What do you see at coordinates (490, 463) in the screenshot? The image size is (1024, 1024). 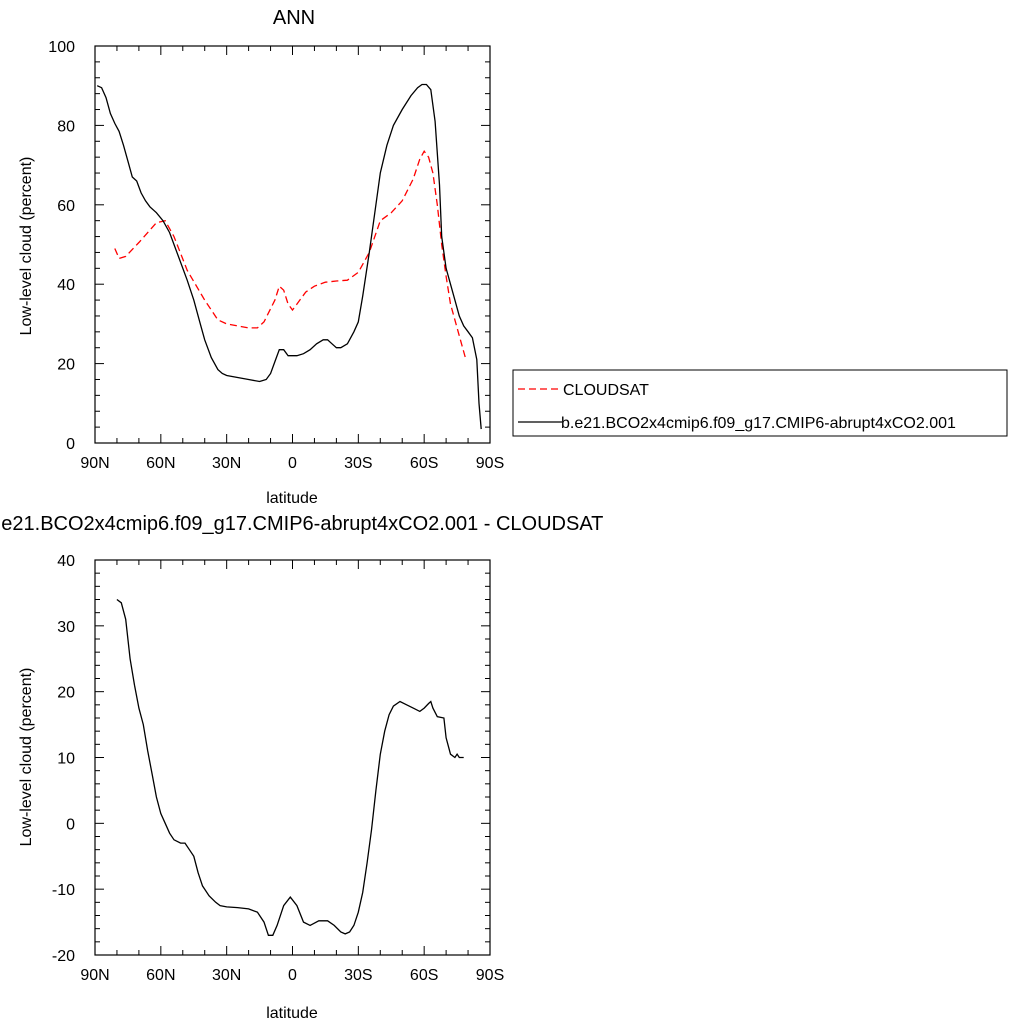 I see `top-x-tick-label: 90S` at bounding box center [490, 463].